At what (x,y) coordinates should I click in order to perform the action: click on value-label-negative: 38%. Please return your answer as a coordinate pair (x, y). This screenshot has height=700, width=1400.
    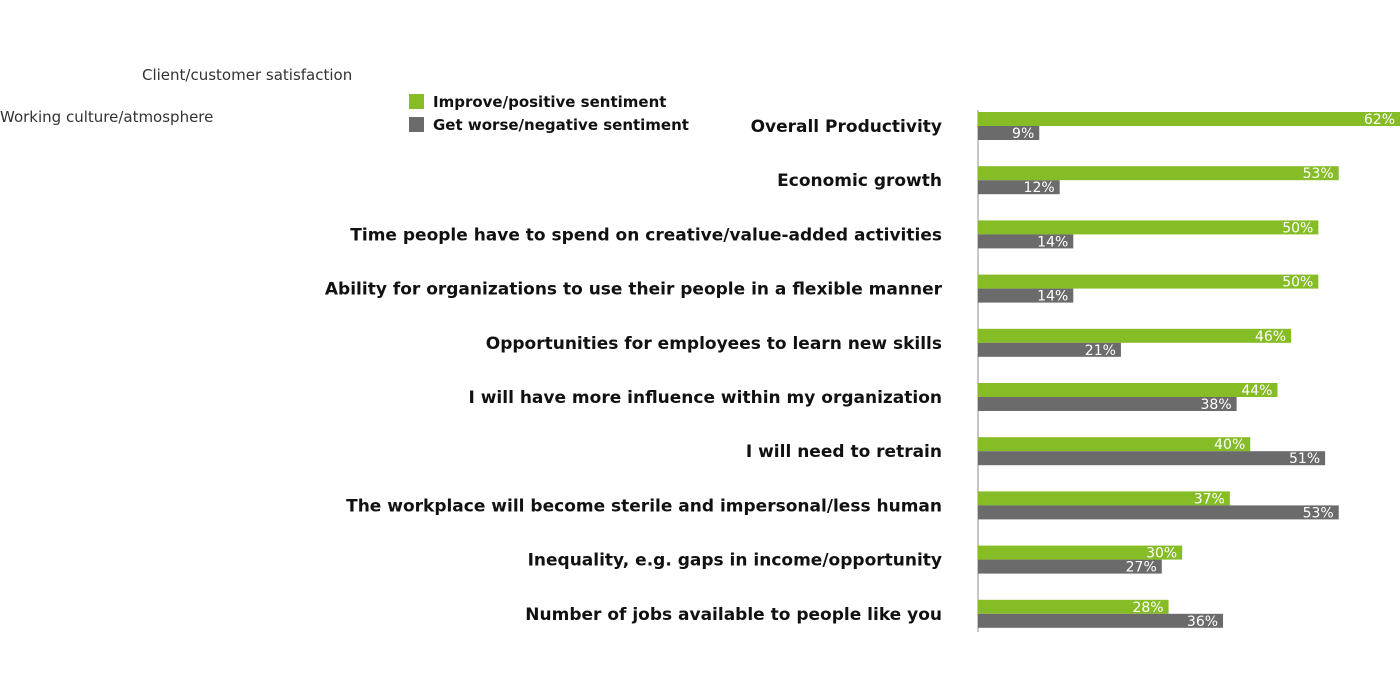
    Looking at the image, I should click on (1216, 405).